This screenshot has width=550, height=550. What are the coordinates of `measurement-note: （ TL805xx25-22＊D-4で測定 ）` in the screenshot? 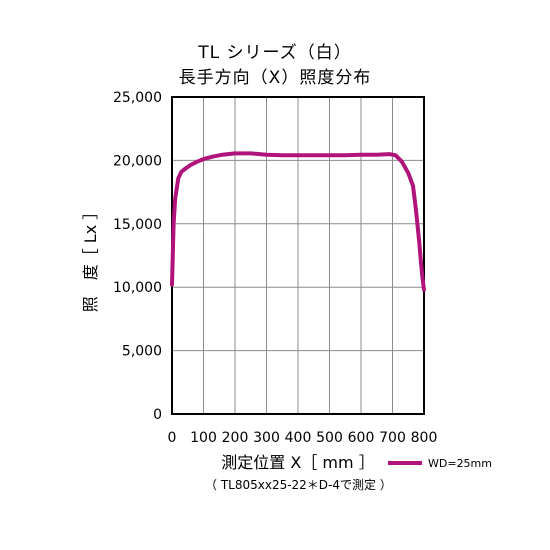 It's located at (298, 485).